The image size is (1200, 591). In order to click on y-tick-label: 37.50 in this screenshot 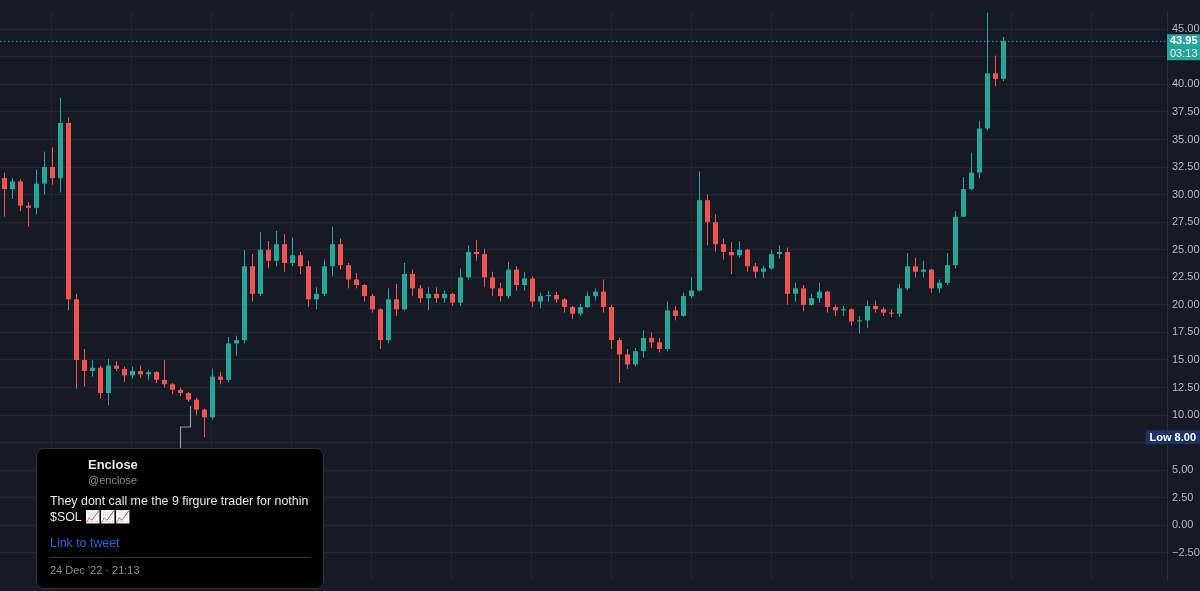, I will do `click(1186, 110)`.